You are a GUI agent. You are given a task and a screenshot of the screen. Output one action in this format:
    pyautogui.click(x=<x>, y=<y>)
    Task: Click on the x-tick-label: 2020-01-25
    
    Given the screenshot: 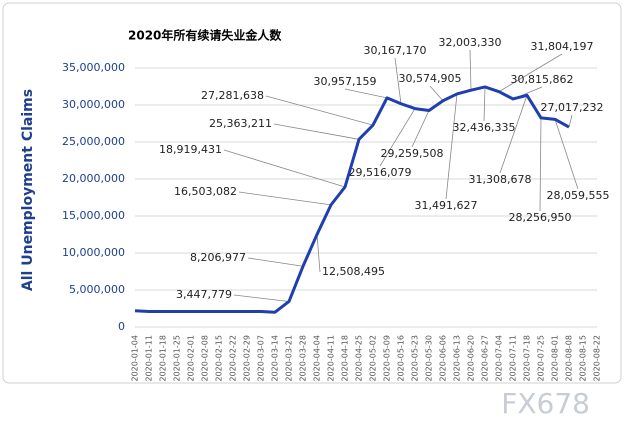 What is the action you would take?
    pyautogui.click(x=177, y=358)
    